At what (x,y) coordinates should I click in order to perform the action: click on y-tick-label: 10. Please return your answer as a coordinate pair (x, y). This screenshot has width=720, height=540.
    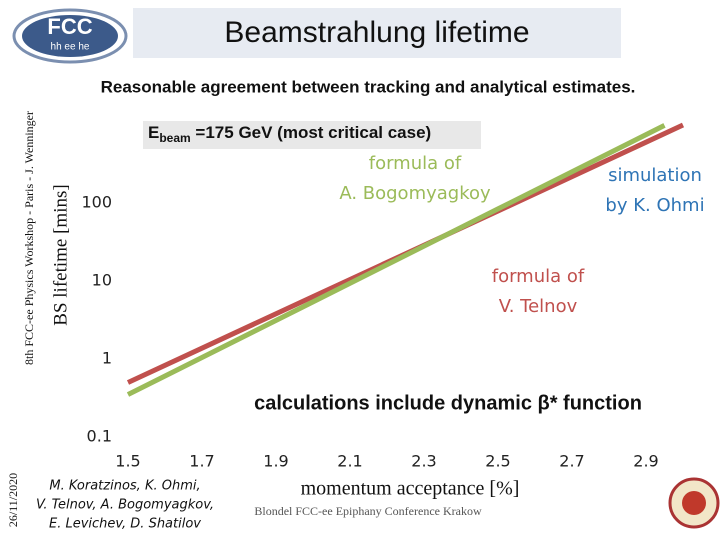
    Looking at the image, I should click on (102, 280).